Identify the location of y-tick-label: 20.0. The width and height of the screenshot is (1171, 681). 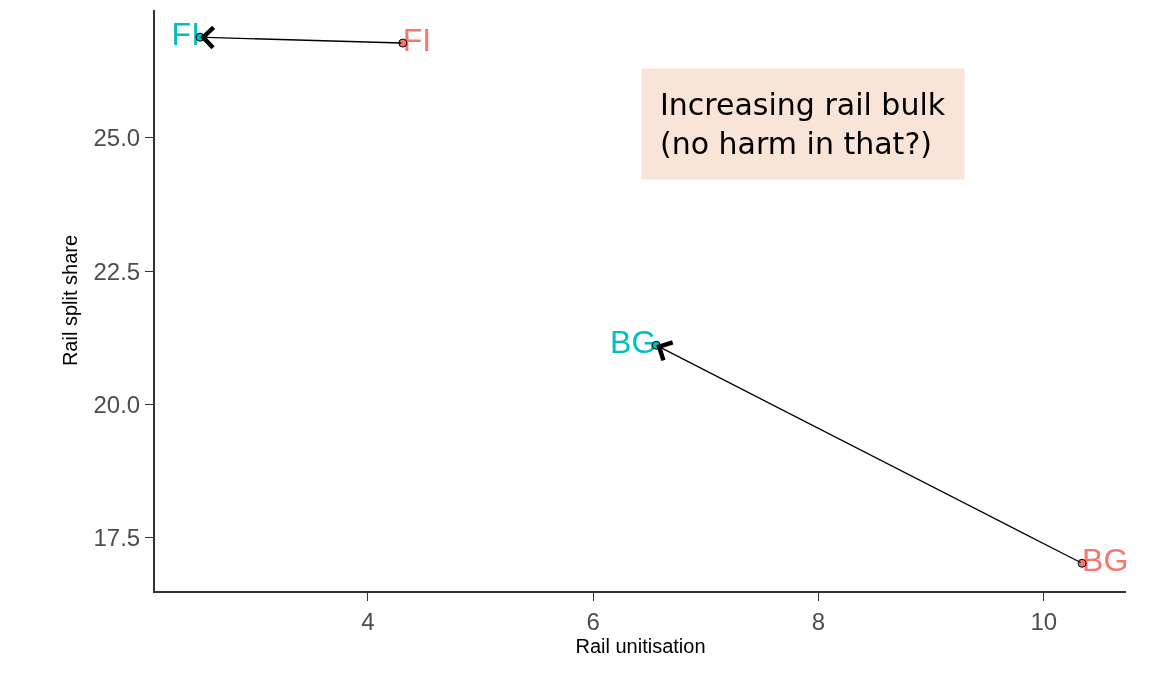
(117, 404).